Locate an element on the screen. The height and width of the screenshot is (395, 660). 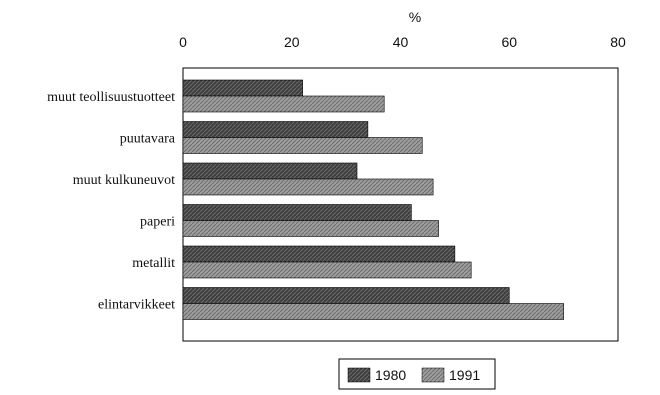
x-axis-unit-label: % is located at coordinates (415, 17).